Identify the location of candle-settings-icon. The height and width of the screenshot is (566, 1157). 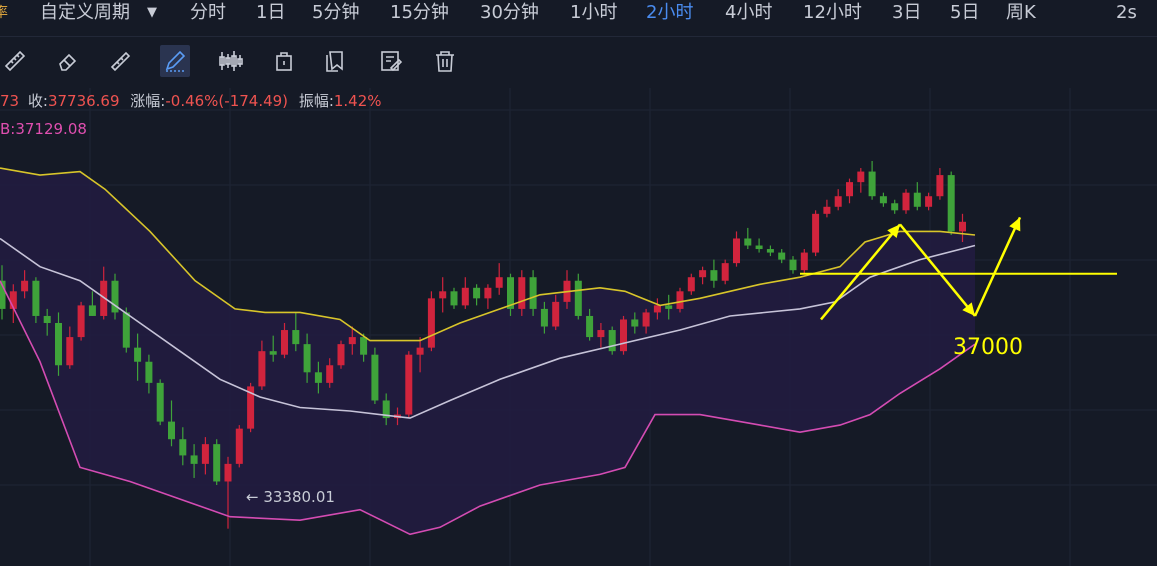
(230, 61).